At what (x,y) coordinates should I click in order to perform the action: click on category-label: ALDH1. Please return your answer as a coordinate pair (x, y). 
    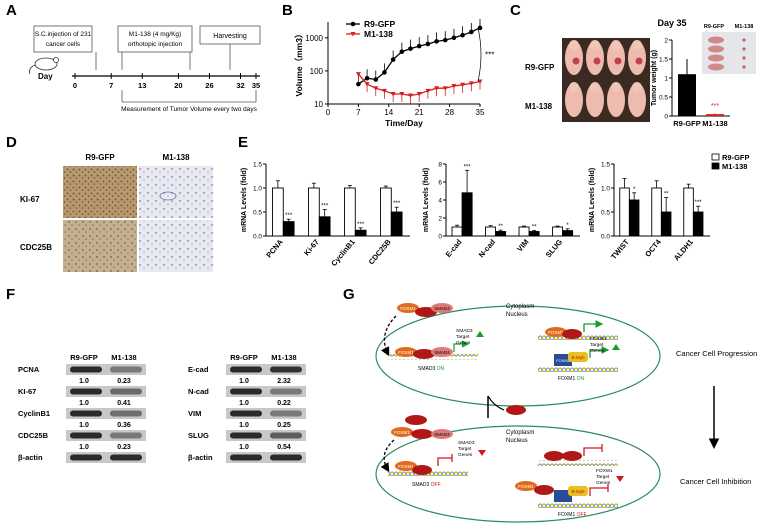
    Looking at the image, I should click on (683, 250).